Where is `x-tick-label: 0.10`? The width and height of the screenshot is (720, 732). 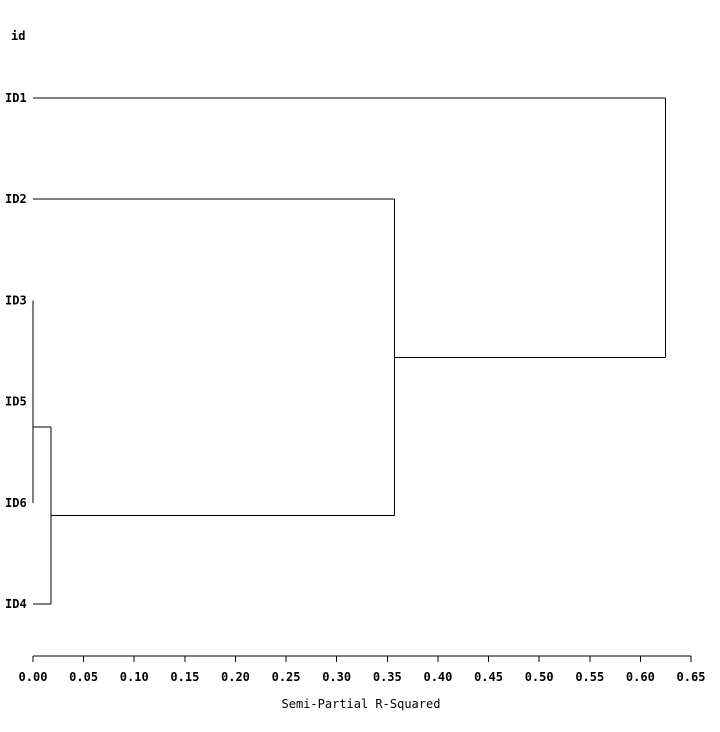
x-tick-label: 0.10 is located at coordinates (134, 677).